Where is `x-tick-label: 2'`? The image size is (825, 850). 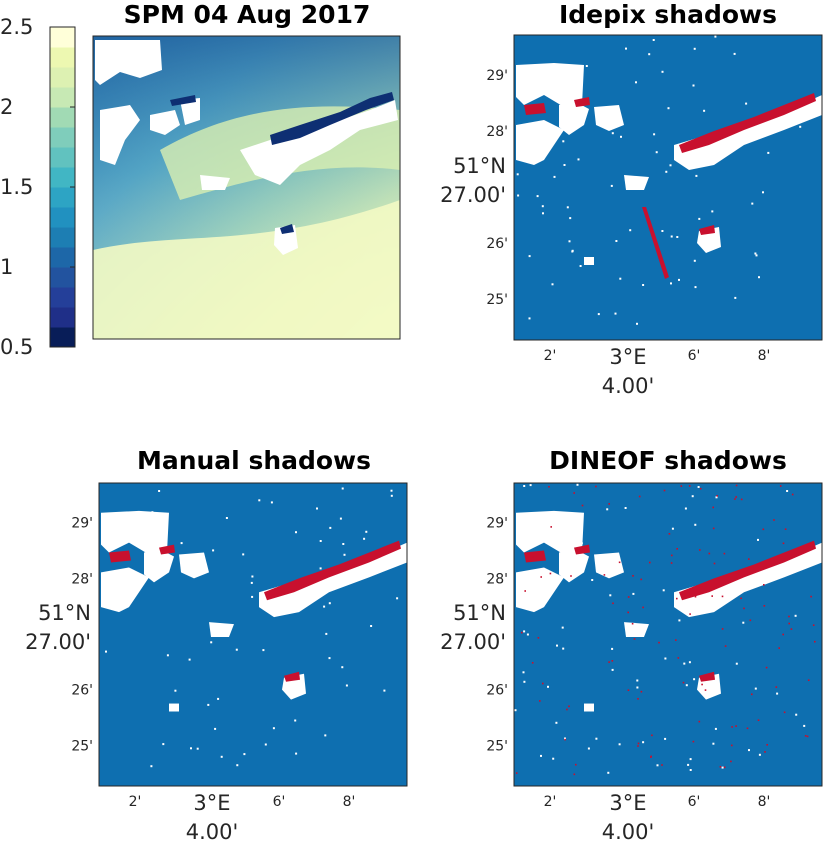 x-tick-label: 2' is located at coordinates (550, 802).